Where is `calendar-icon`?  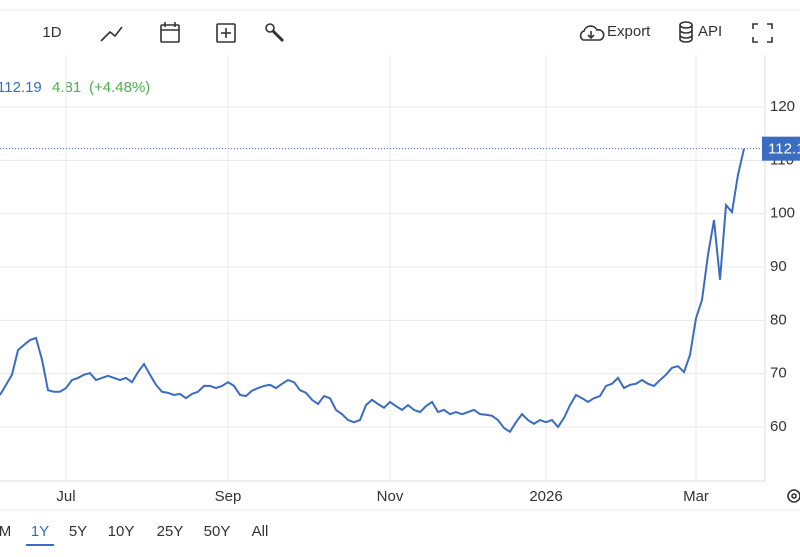
calendar-icon is located at coordinates (170, 32).